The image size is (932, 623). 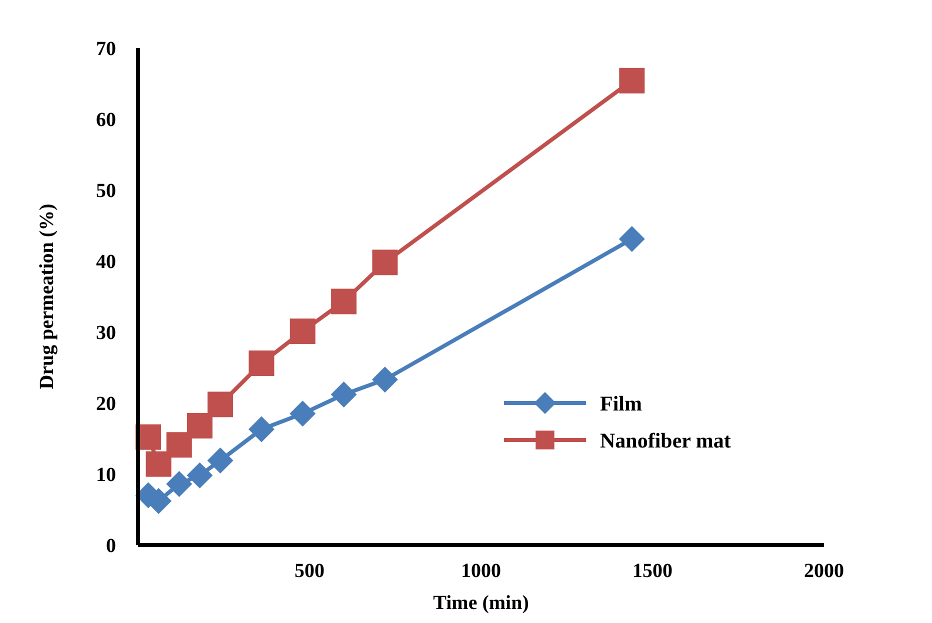 What do you see at coordinates (309, 571) in the screenshot?
I see `x-tick-label: 500` at bounding box center [309, 571].